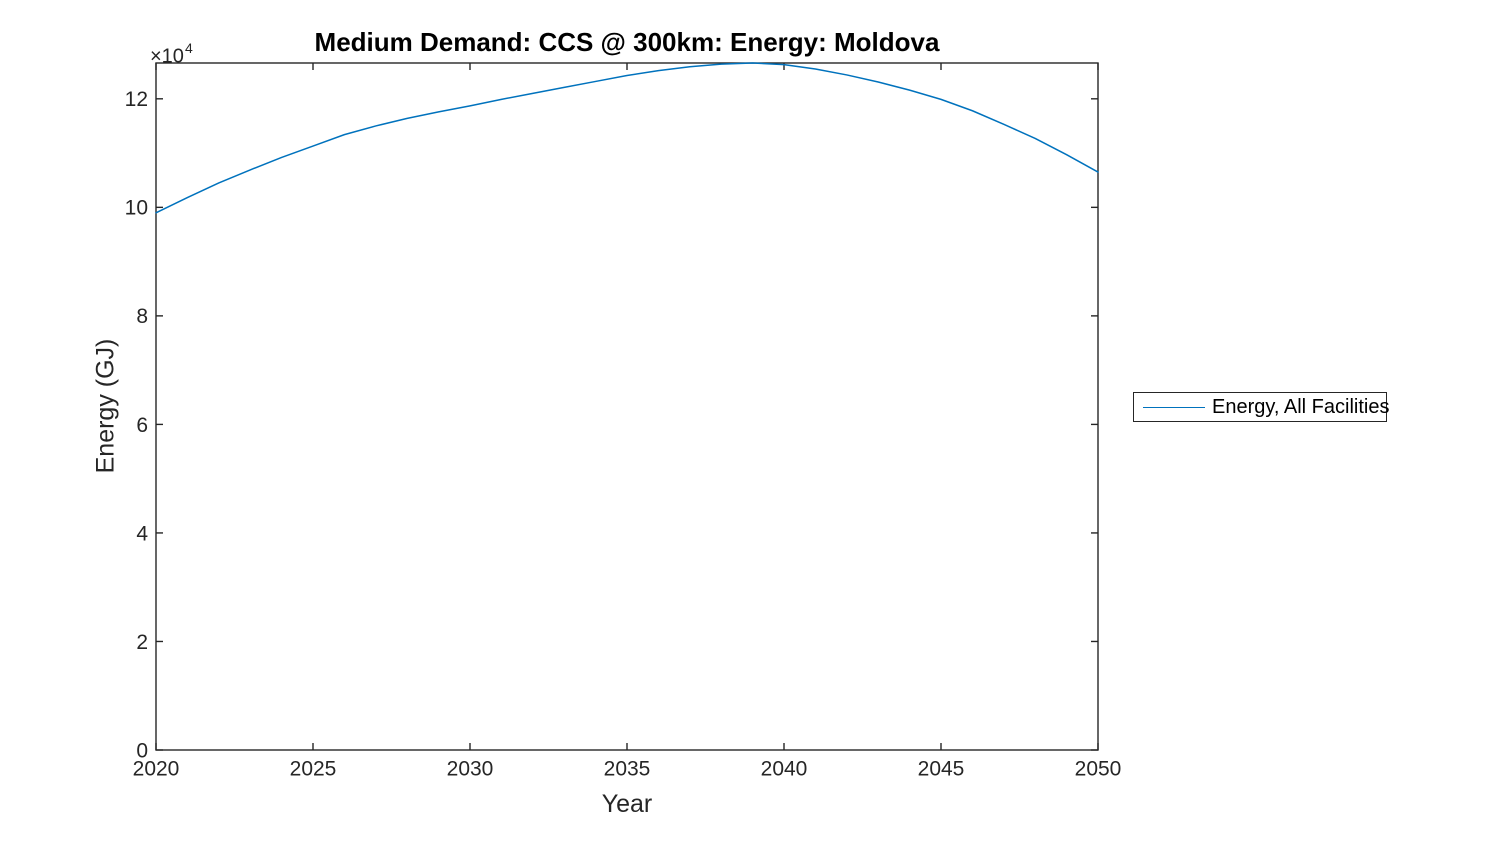 This screenshot has height=844, width=1500. Describe the element at coordinates (188, 48) in the screenshot. I see `y-axis-multiplier-exponent: 4` at that location.